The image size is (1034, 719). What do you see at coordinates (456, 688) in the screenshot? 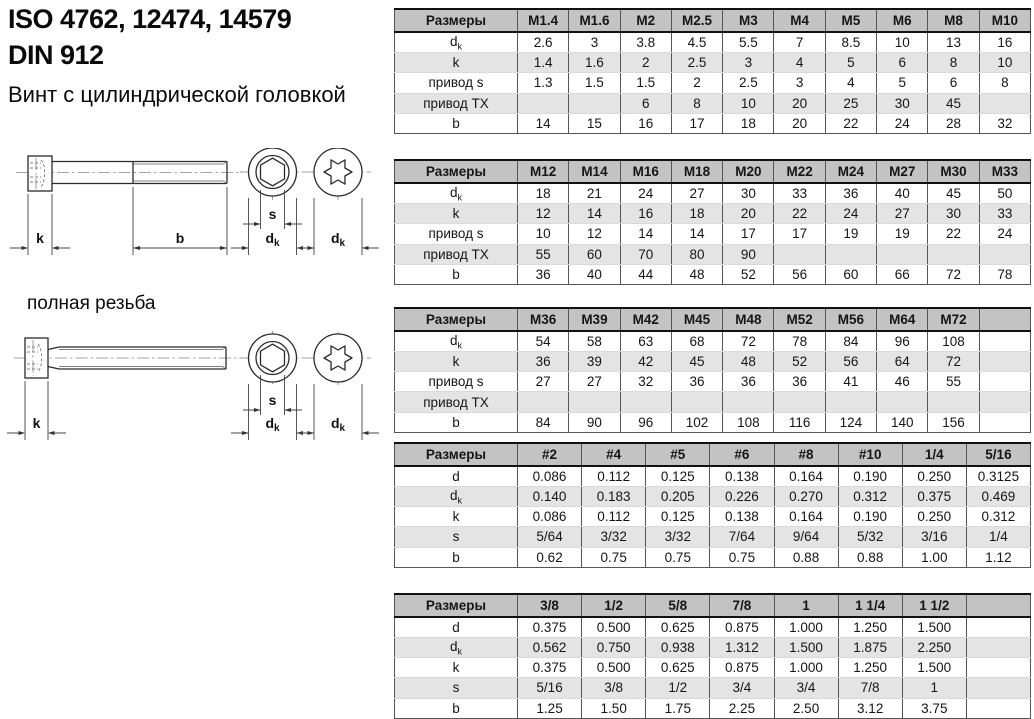
I see `dimension-row-label: s` at bounding box center [456, 688].